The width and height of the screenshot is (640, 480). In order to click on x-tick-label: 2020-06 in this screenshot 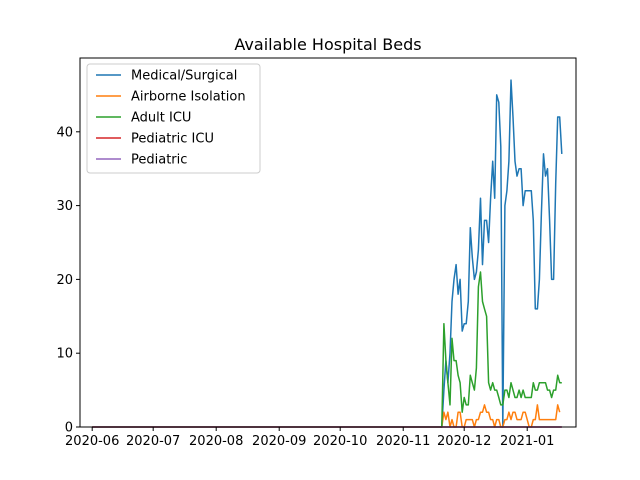, I will do `click(92, 441)`.